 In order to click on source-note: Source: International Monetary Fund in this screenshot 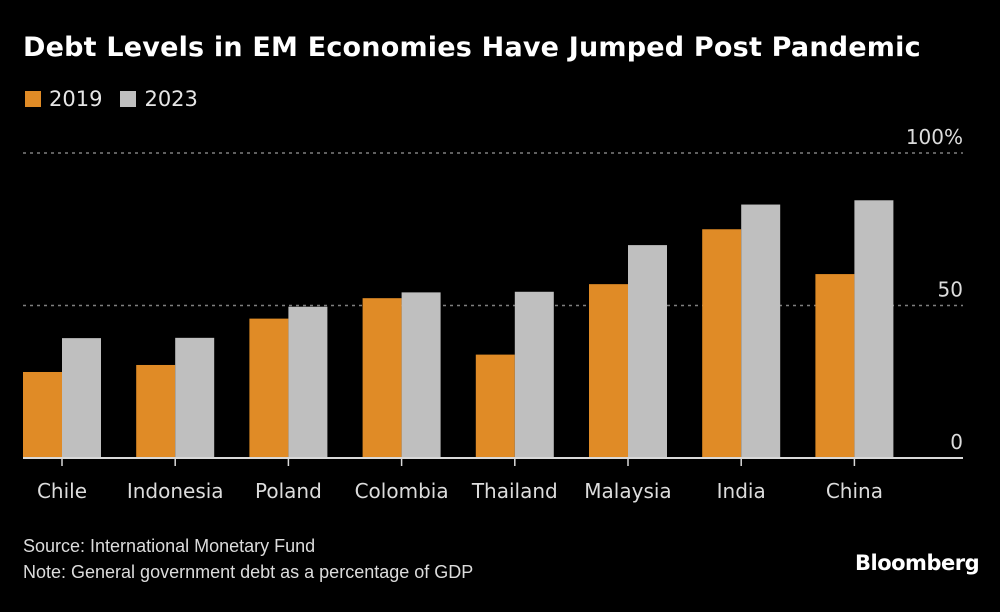, I will do `click(169, 546)`.